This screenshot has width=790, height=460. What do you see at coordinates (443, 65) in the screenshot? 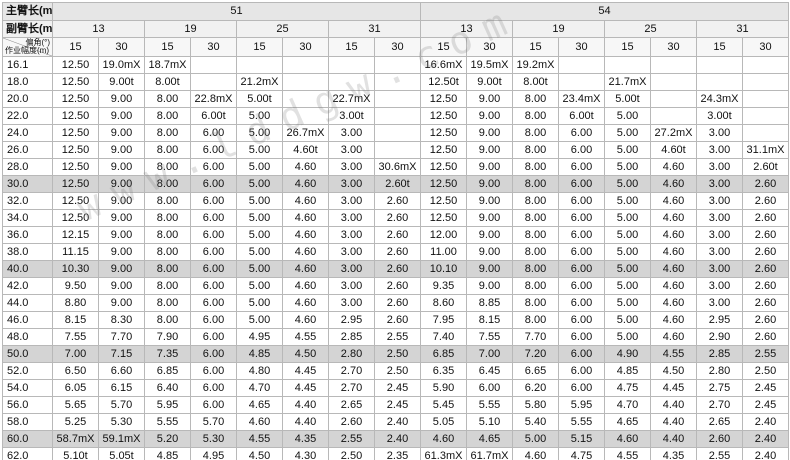
I see `load-cell: 16.6mX` at bounding box center [443, 65].